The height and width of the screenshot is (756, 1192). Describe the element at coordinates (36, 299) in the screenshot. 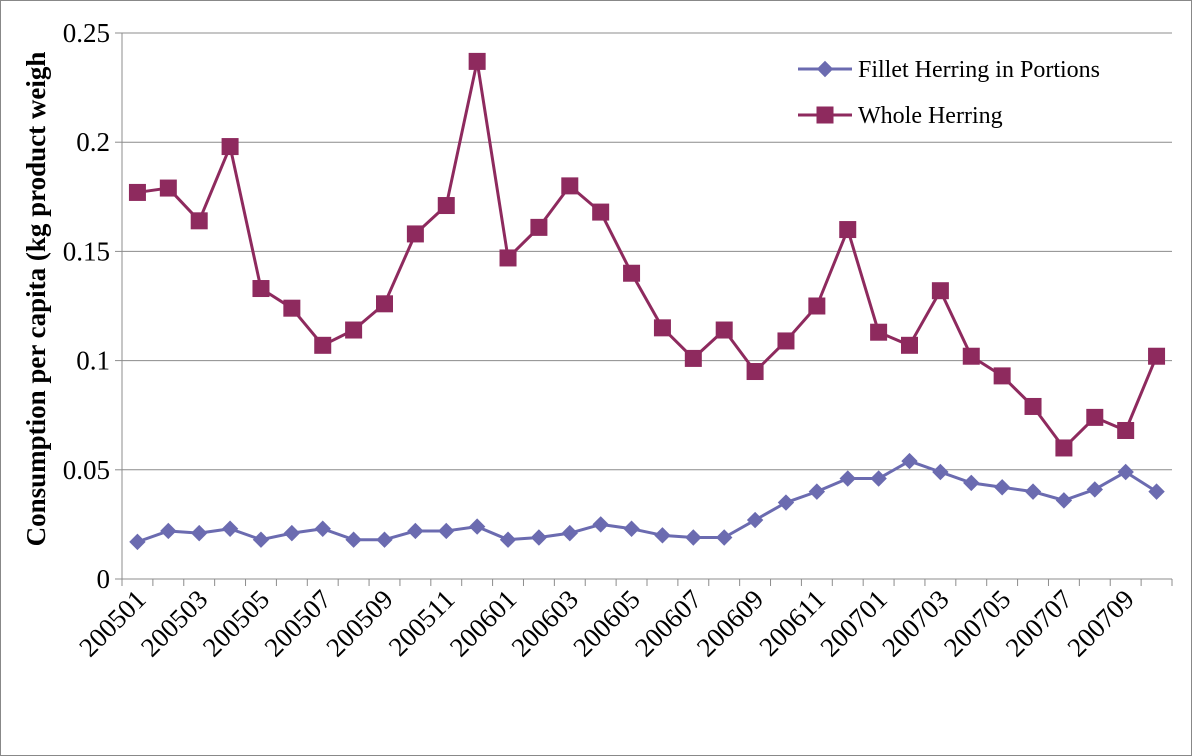

I see `y-axis-title: Consumption per capita (kg product weigh` at that location.